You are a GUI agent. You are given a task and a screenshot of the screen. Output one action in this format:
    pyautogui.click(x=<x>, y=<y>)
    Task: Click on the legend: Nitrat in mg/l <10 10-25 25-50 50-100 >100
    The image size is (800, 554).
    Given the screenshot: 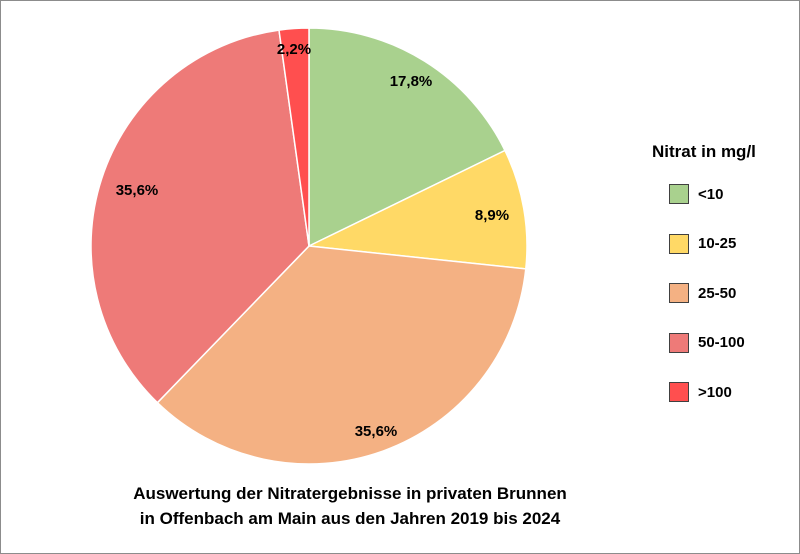 What is the action you would take?
    pyautogui.click(x=722, y=286)
    